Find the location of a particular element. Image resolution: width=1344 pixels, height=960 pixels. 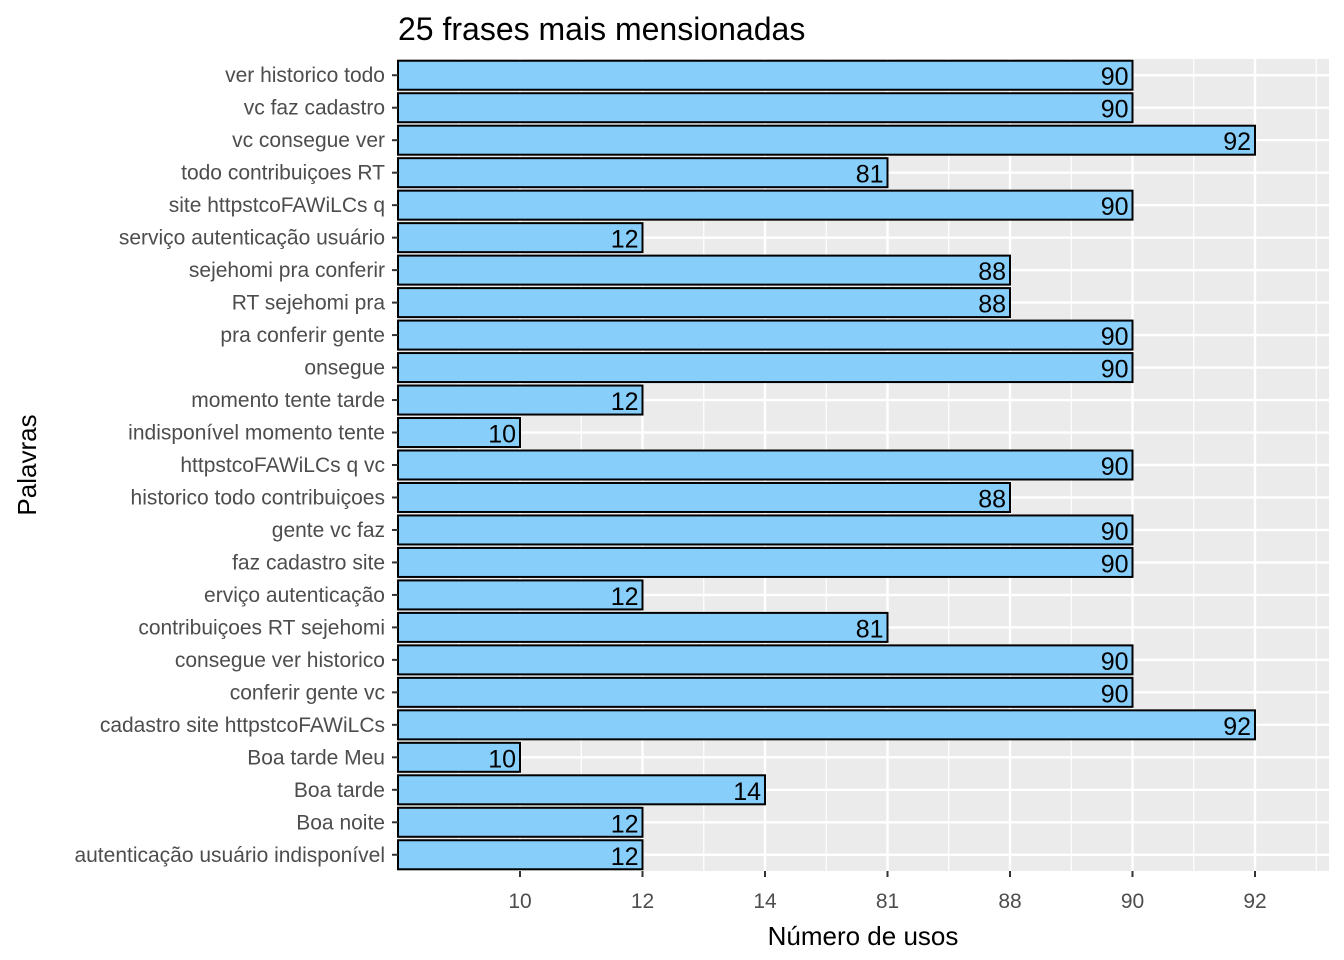

y-tick-label: historico todo contribuiçoes is located at coordinates (258, 497).